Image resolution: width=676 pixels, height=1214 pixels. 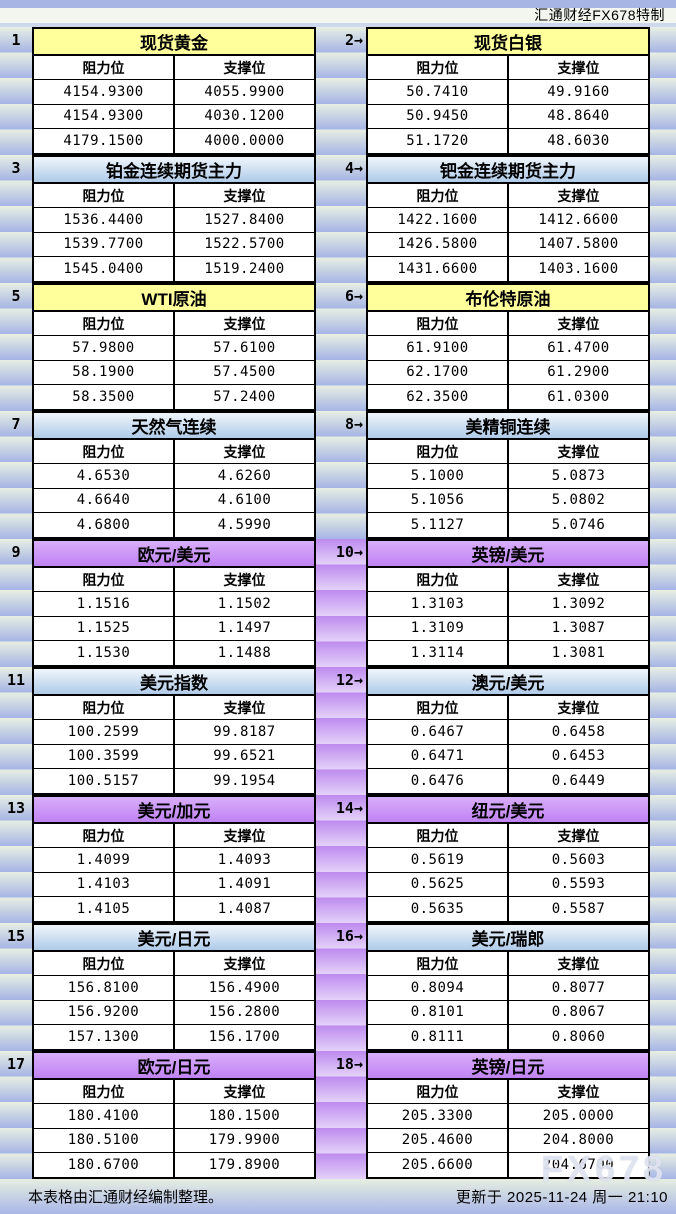 What do you see at coordinates (104, 1116) in the screenshot?
I see `resistance-value: 180.4100` at bounding box center [104, 1116].